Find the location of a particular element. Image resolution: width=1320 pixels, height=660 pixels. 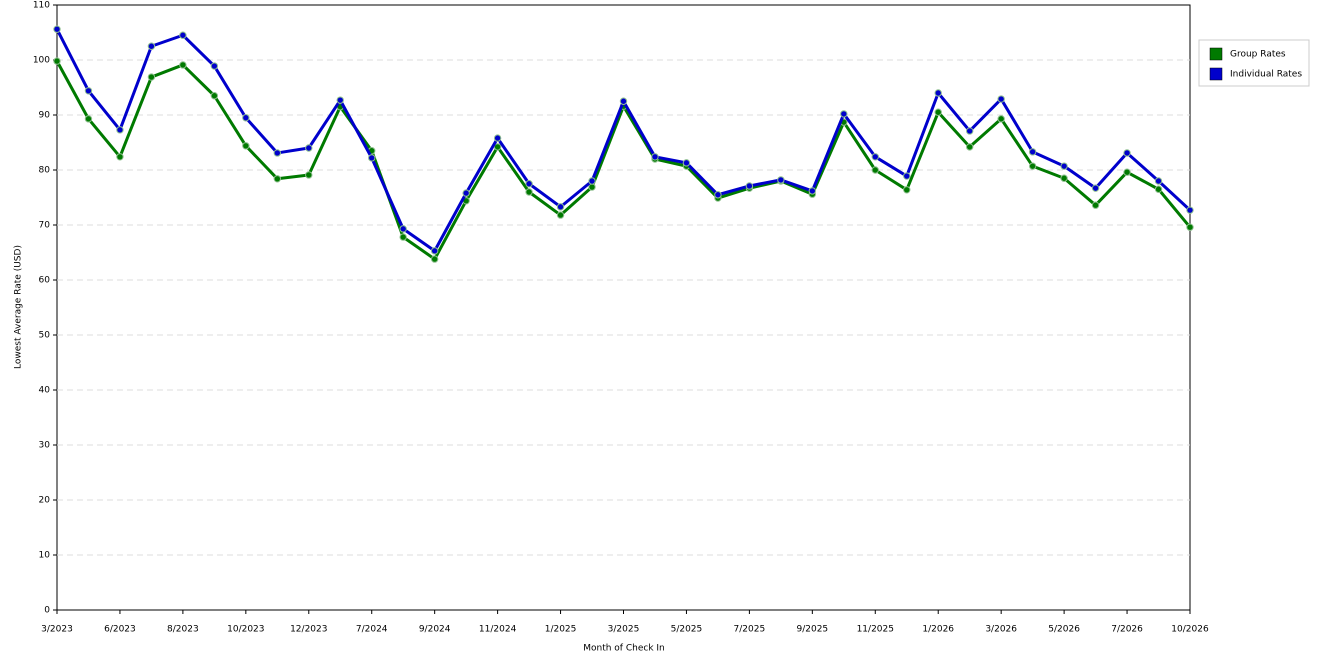

x-tick-label: 3/2026 is located at coordinates (1001, 630).